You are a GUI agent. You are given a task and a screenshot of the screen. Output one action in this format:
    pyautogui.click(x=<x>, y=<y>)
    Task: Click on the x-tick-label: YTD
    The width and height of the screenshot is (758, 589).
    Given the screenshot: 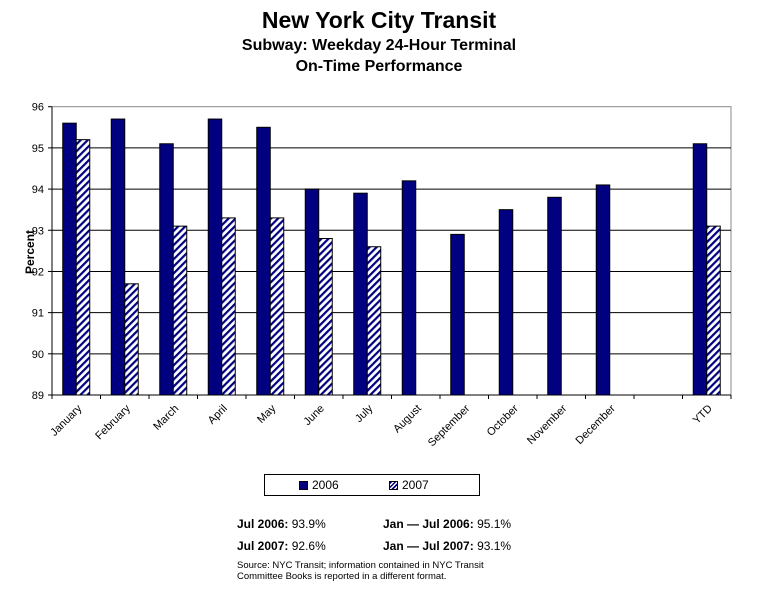 What is the action you would take?
    pyautogui.click(x=703, y=415)
    